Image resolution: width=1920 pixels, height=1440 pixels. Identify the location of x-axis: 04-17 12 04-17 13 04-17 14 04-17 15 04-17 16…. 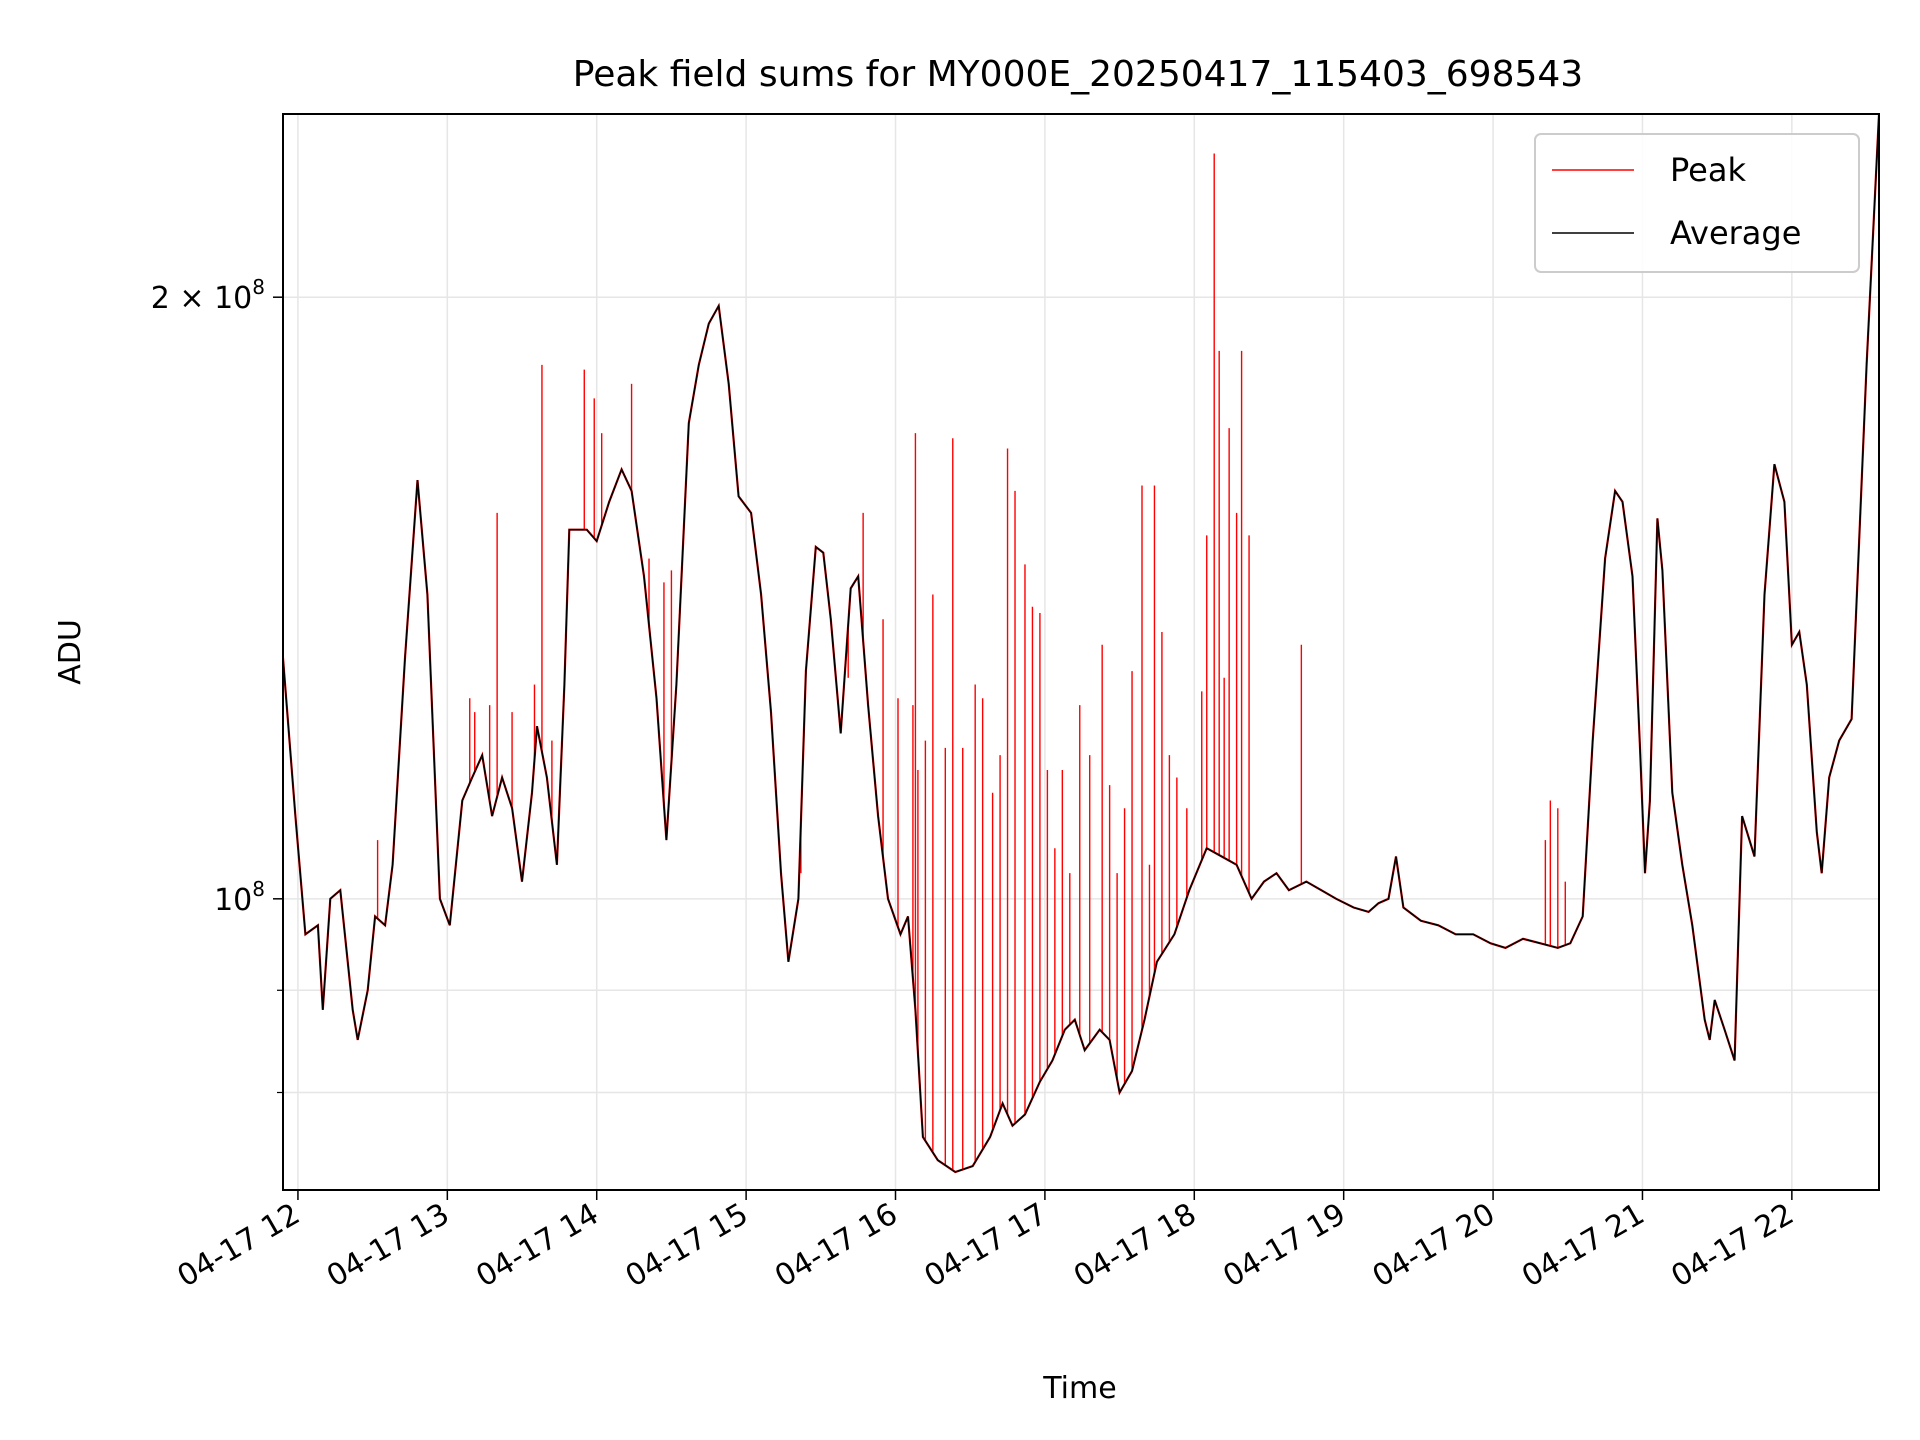
(986, 1242).